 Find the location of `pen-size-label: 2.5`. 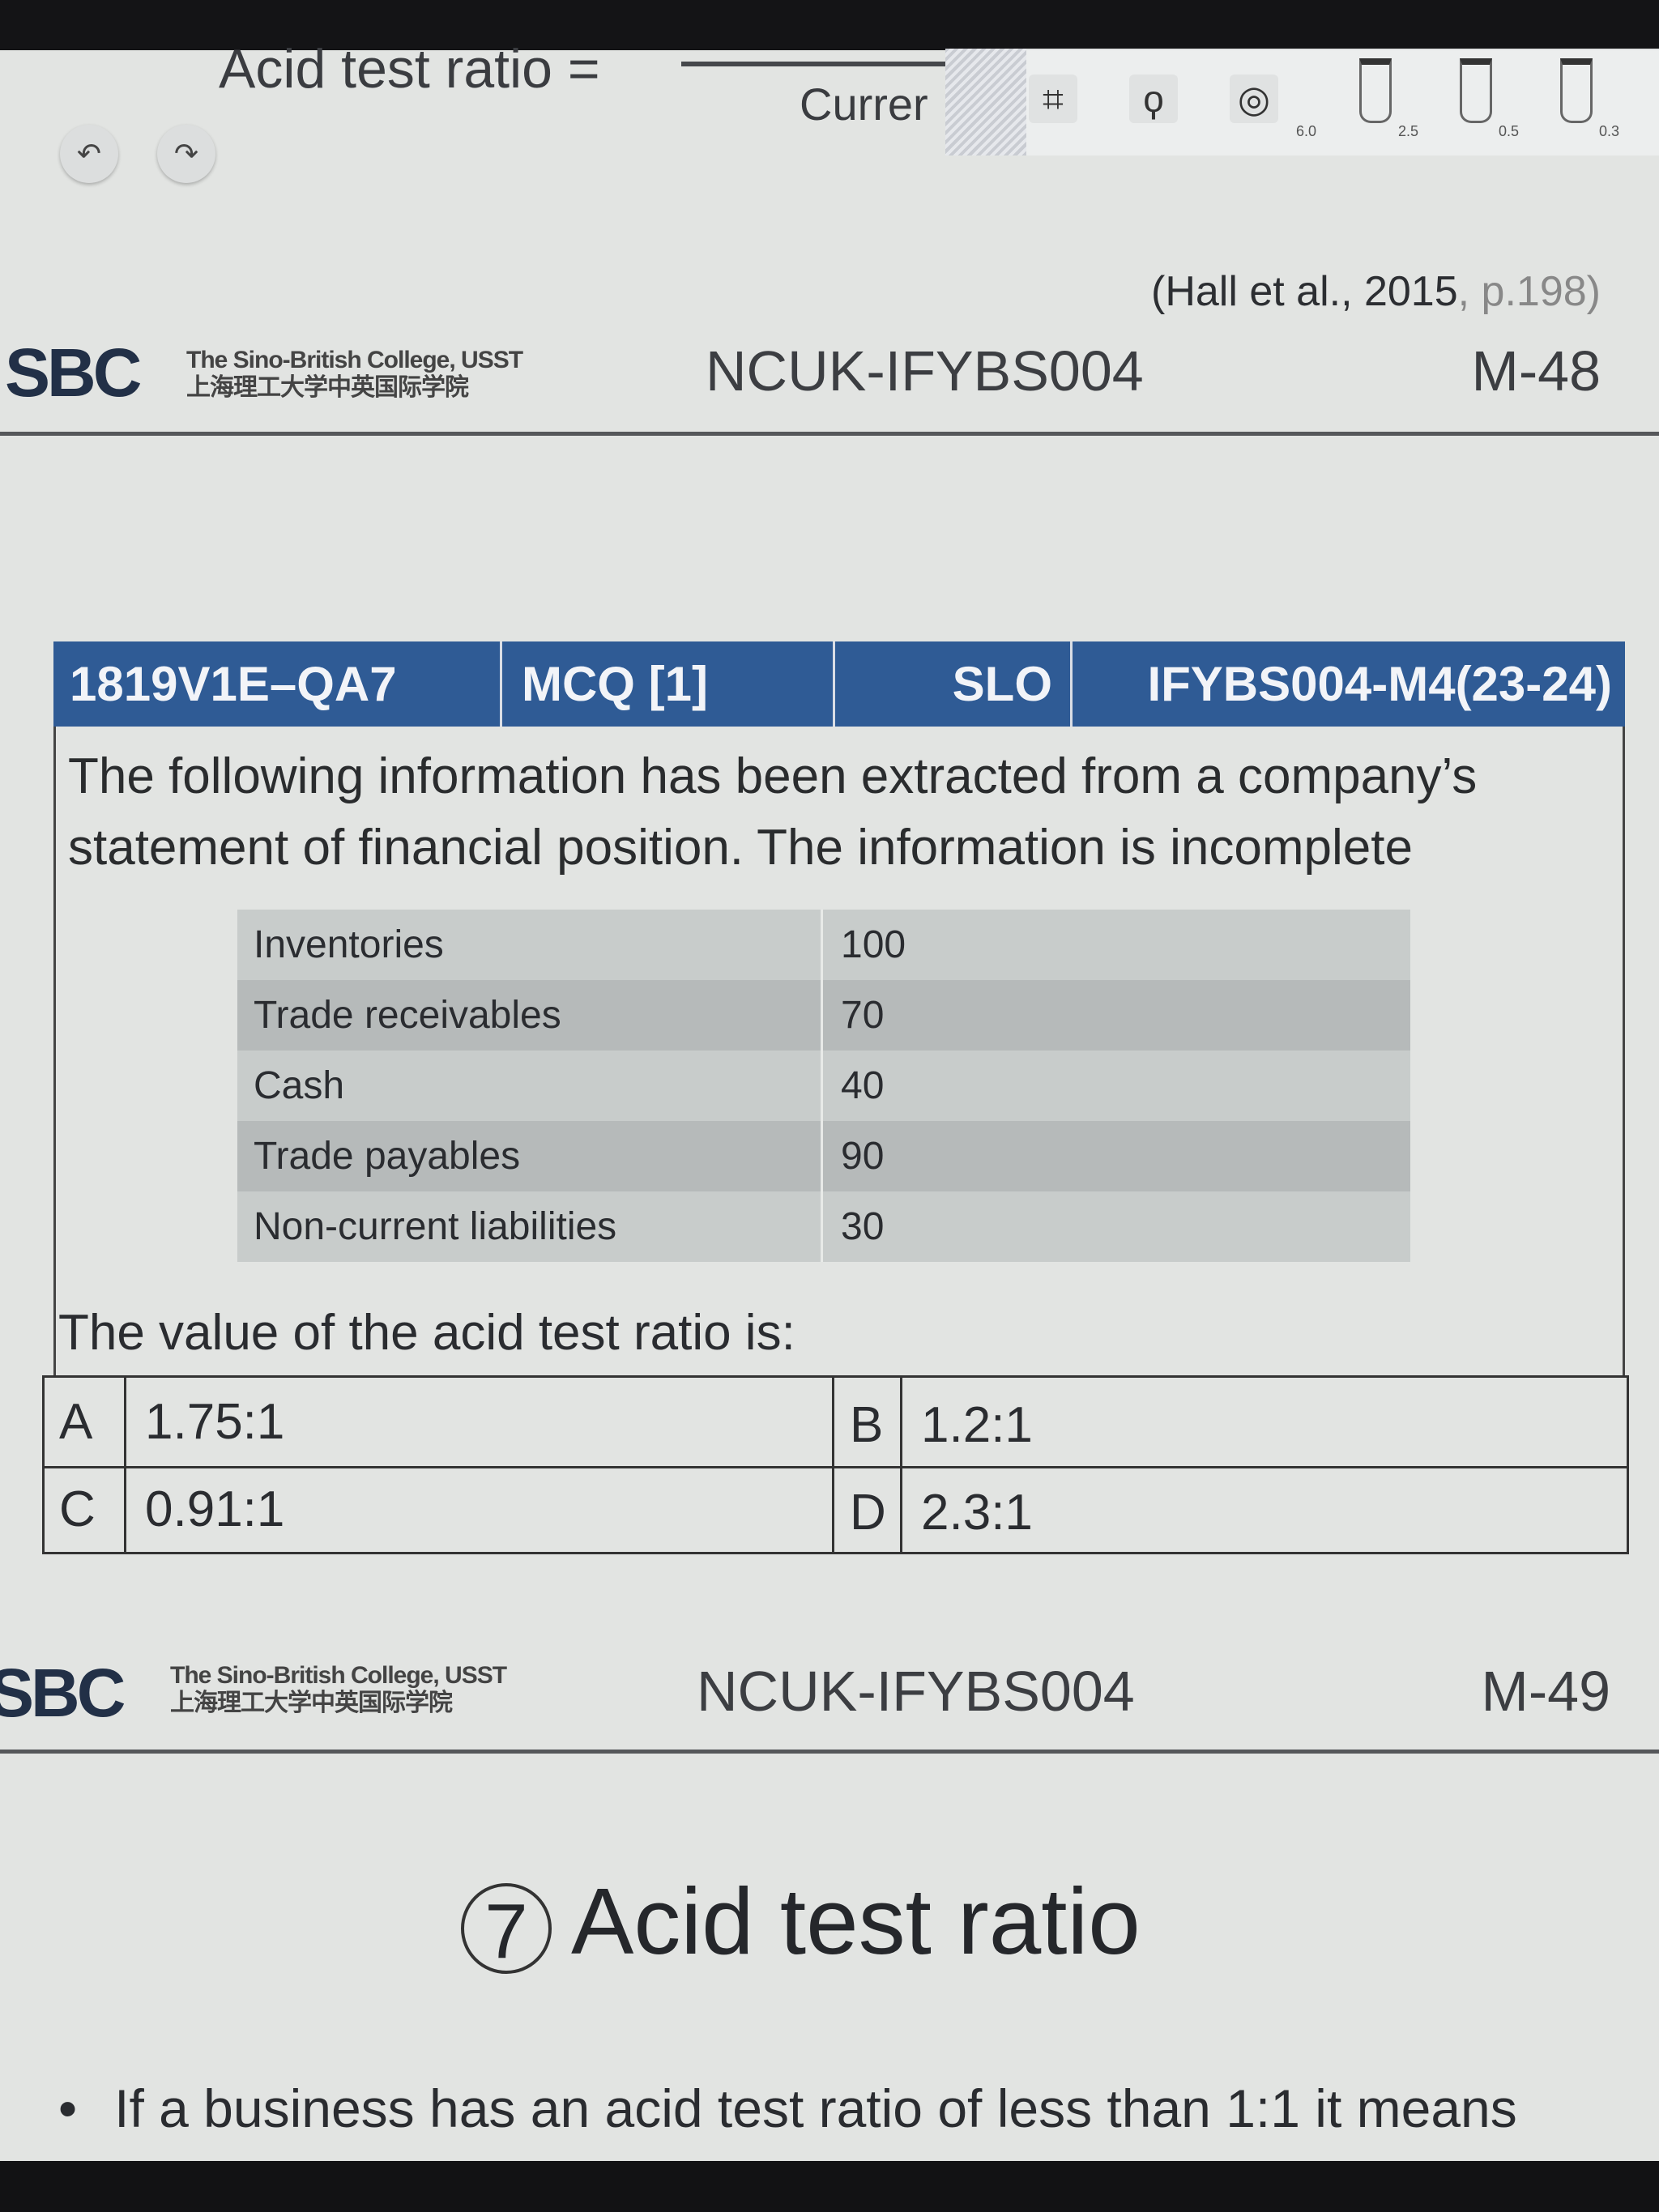

pen-size-label: 2.5 is located at coordinates (1408, 131).